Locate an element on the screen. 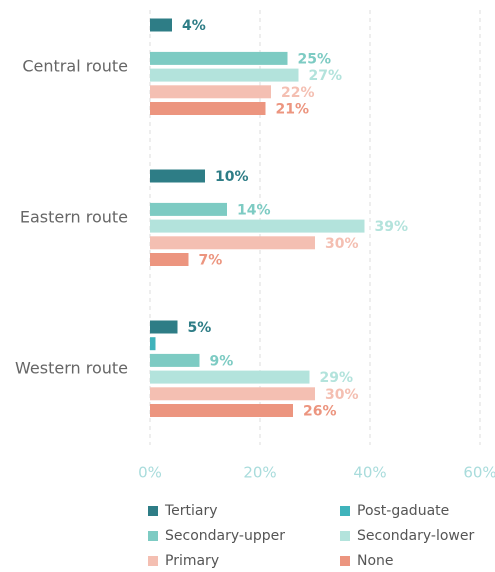 Image resolution: width=495 pixels, height=572 pixels. x-tick-label: 60% is located at coordinates (479, 473).